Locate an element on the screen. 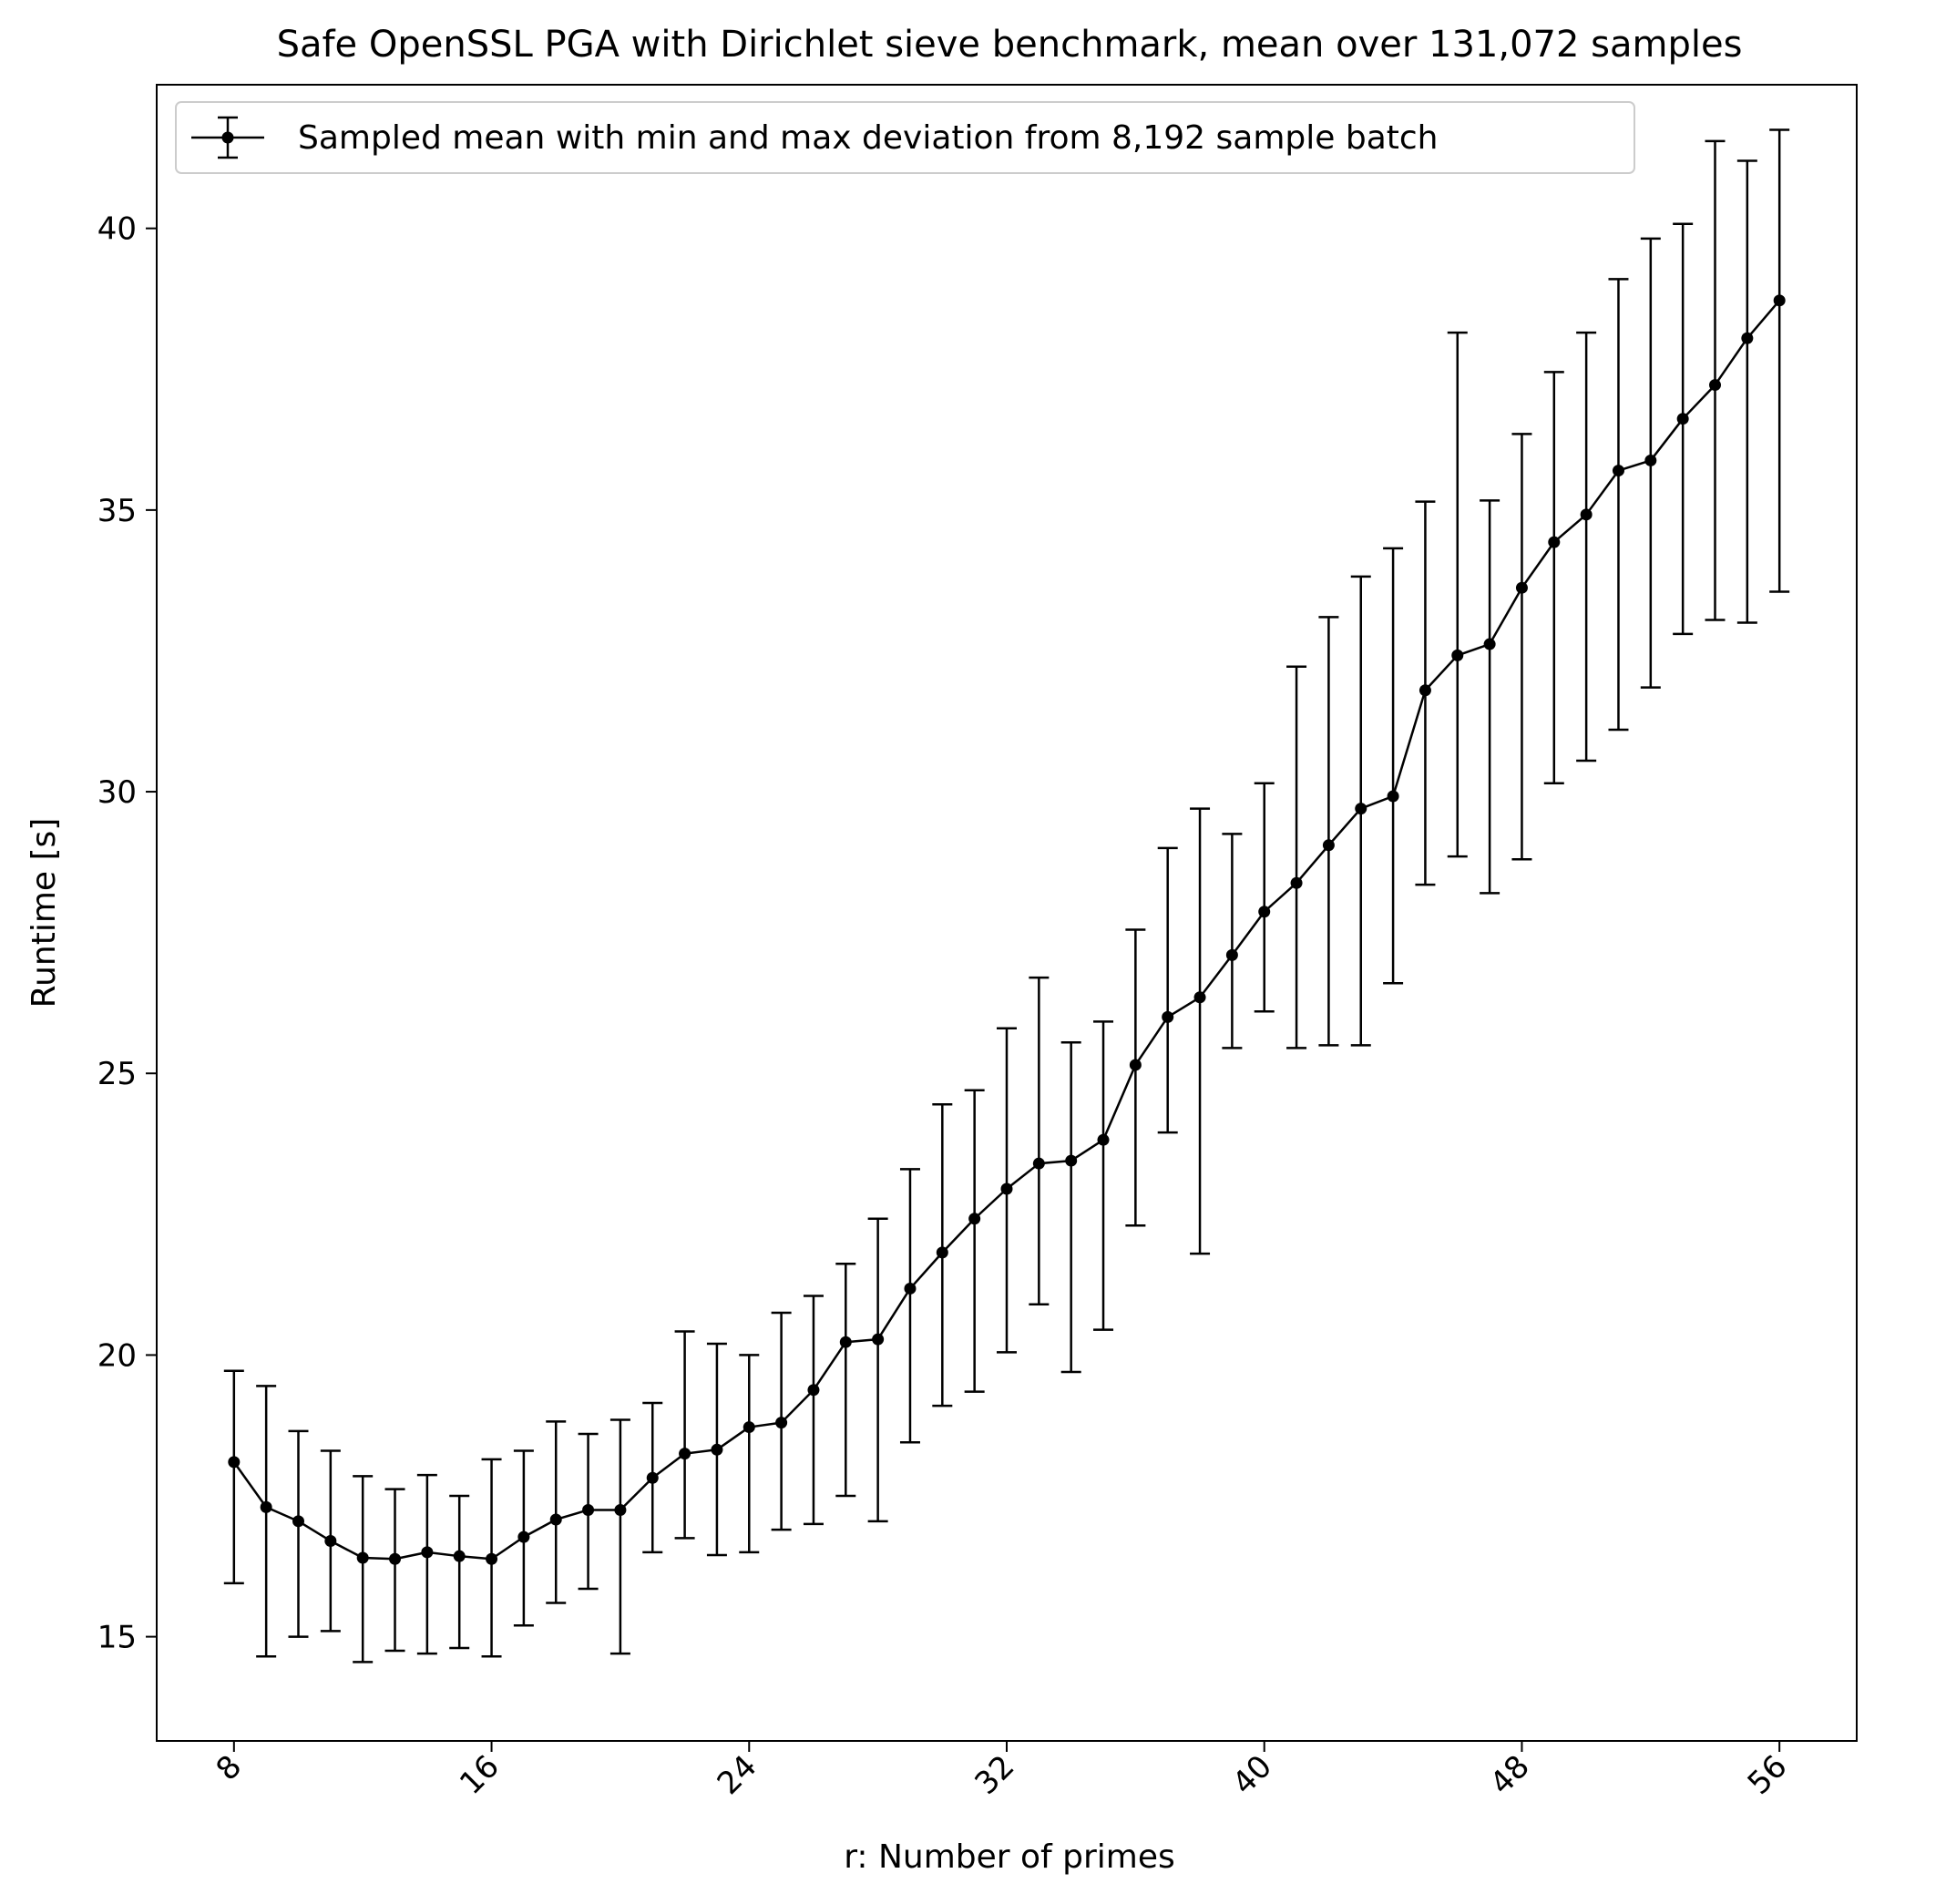 The image size is (1946, 1904). x-tick-label: 24 is located at coordinates (737, 1775).